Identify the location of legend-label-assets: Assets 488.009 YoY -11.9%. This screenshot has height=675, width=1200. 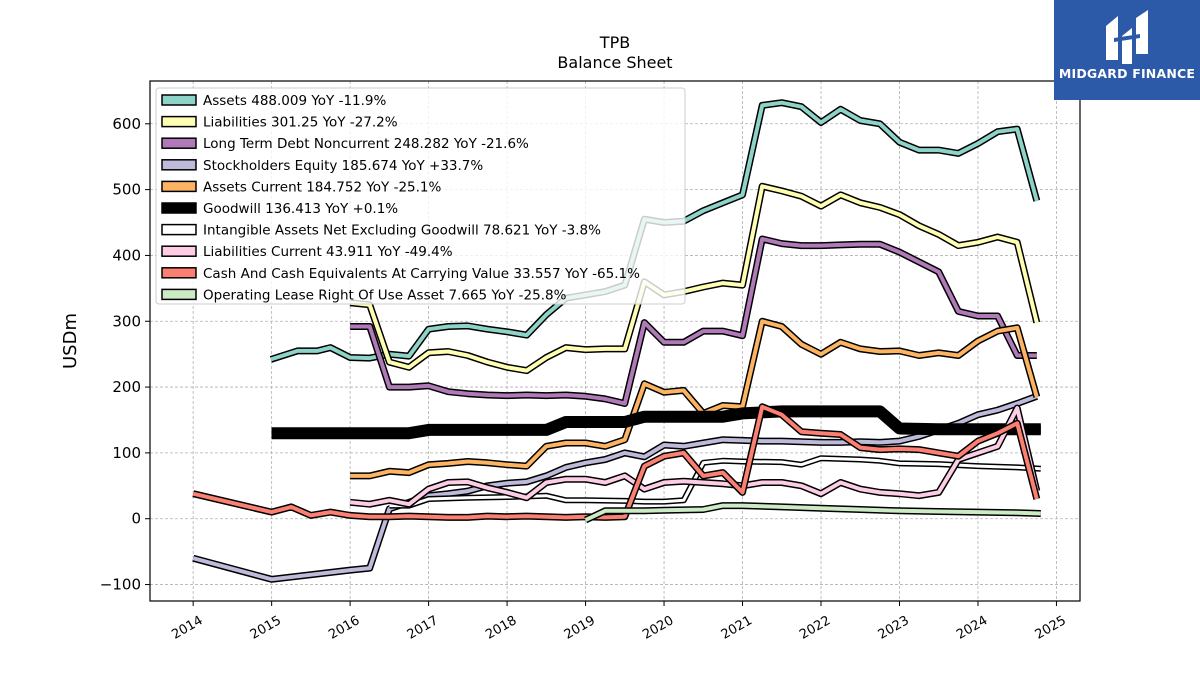
(295, 101).